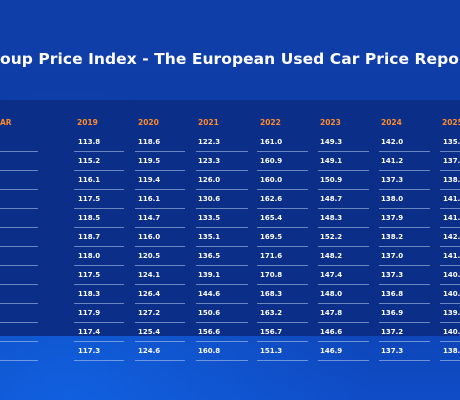  I want to click on table-cell: 156.7, so click(271, 332).